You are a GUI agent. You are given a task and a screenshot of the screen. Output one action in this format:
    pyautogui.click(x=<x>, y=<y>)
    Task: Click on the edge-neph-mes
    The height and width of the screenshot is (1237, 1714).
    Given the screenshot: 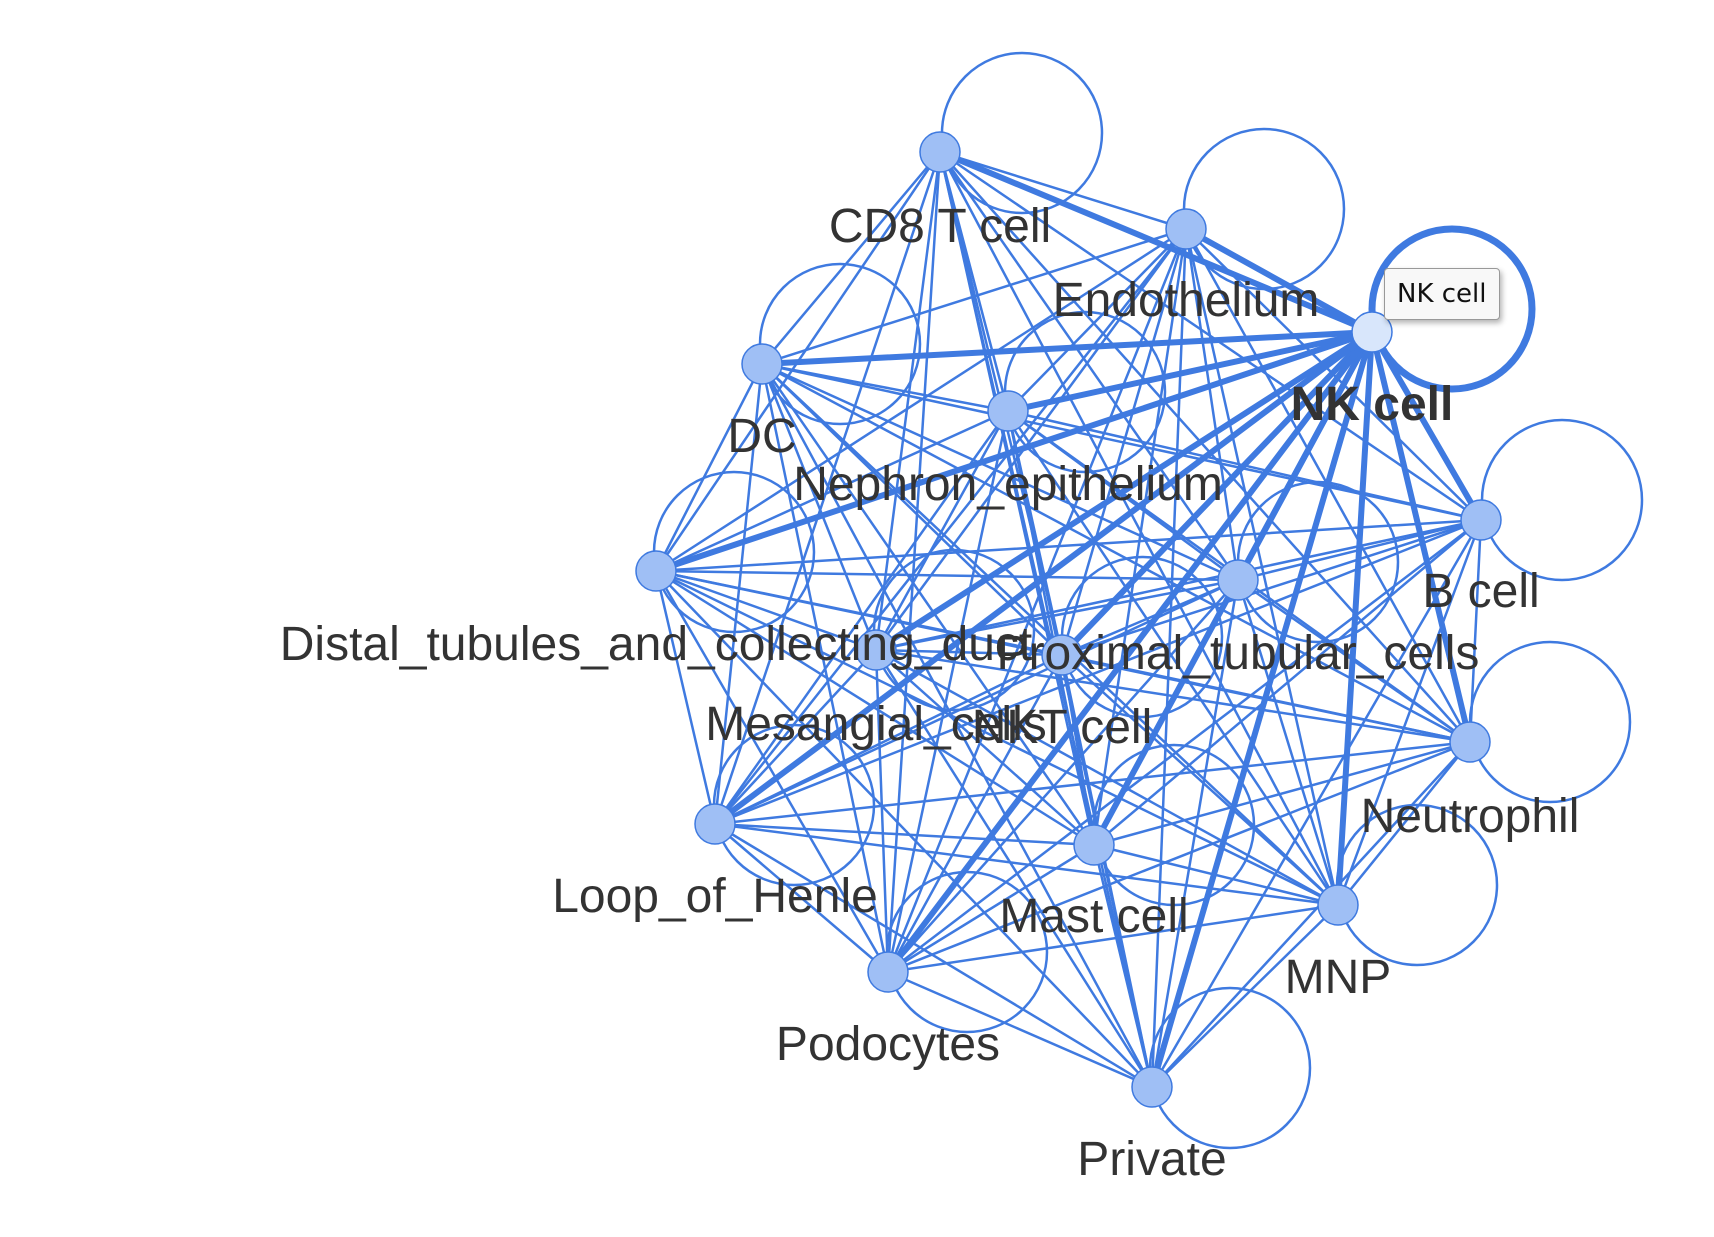 What is the action you would take?
    pyautogui.click(x=942, y=530)
    